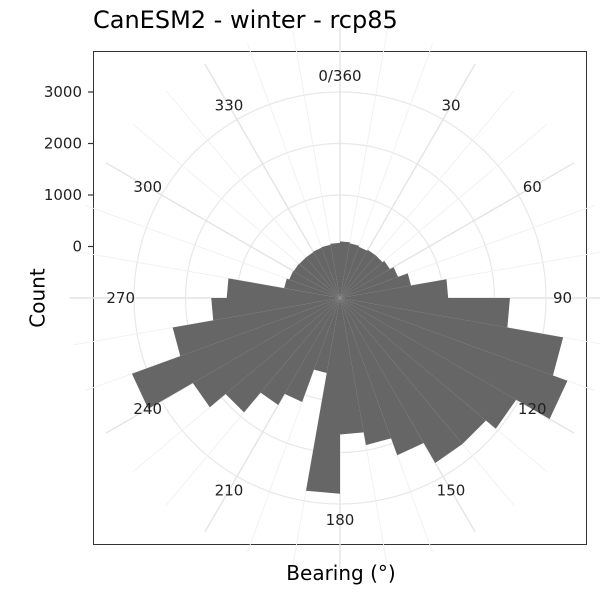 This screenshot has height=600, width=600. Describe the element at coordinates (63, 92) in the screenshot. I see `radial-tick-label-3000: 3000` at that location.